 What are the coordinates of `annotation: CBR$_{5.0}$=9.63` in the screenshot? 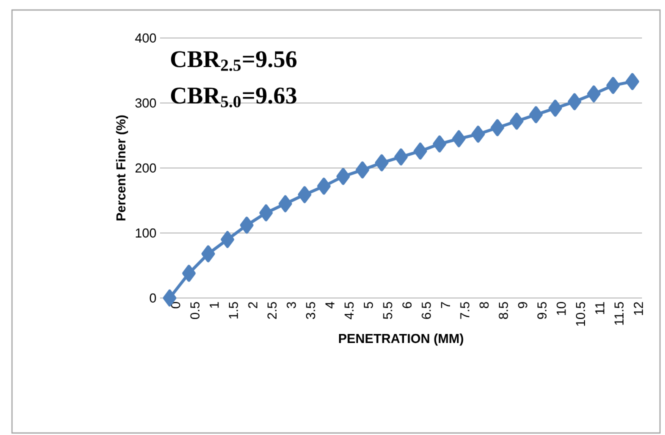 It's located at (233, 98).